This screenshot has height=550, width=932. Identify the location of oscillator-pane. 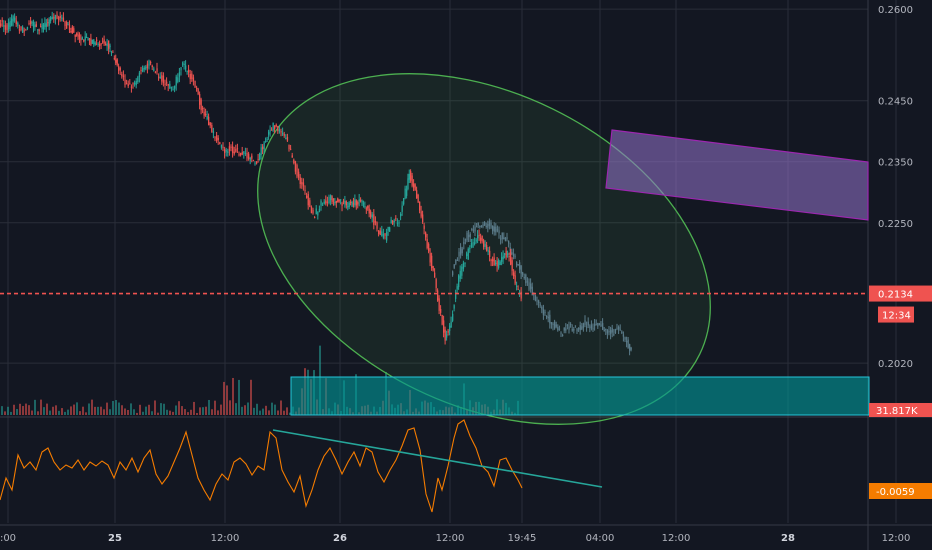
(301, 466).